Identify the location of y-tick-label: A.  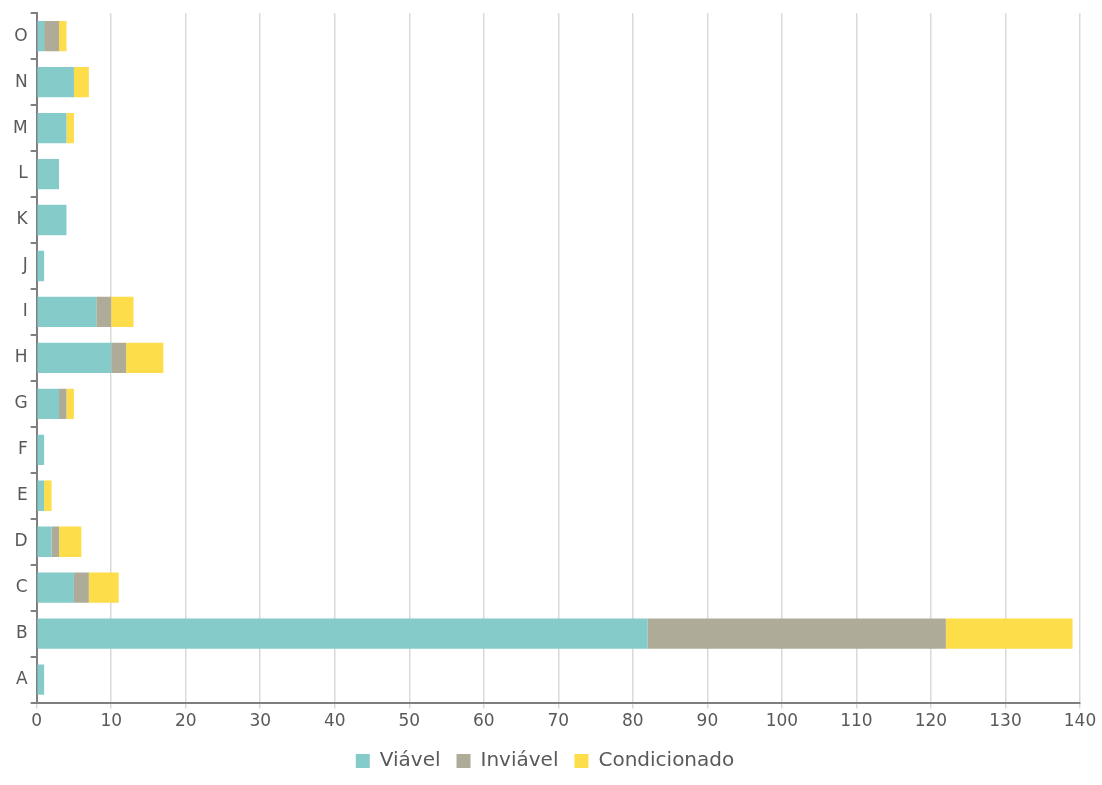
(22, 678).